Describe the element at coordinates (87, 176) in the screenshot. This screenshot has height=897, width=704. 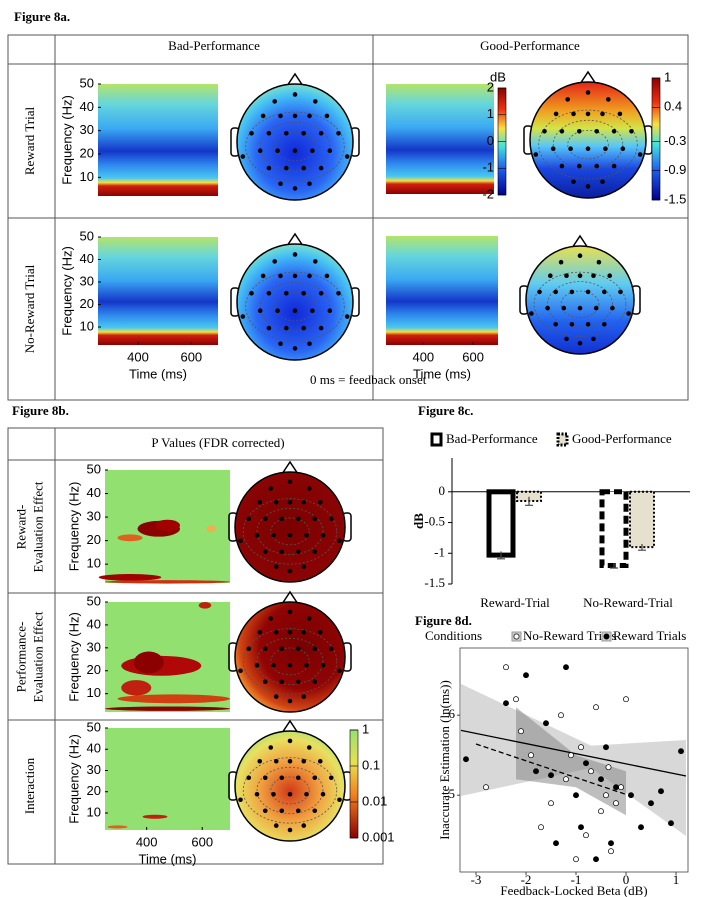
I see `y-tick-label: 10` at that location.